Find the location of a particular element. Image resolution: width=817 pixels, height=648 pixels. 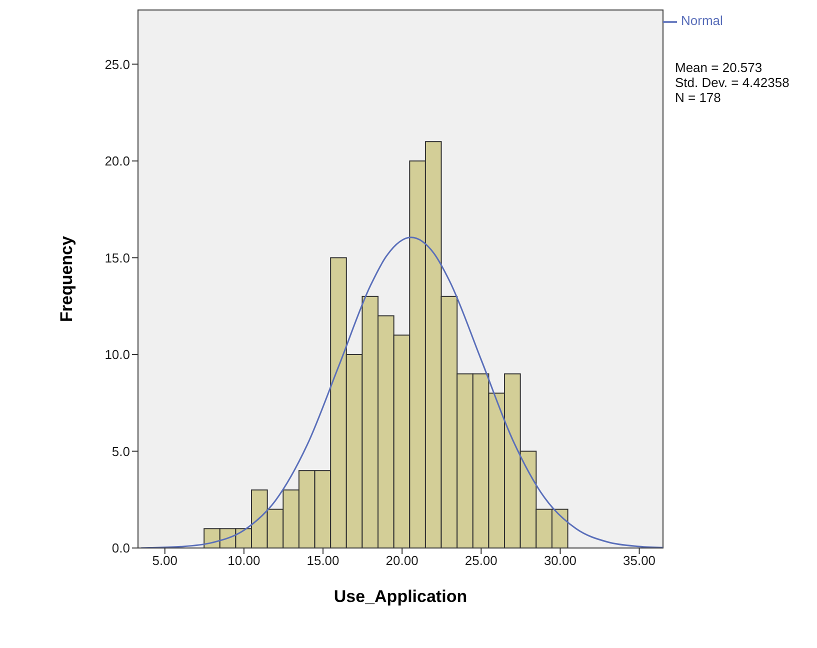

y-tick-label: 10.0 is located at coordinates (117, 354).